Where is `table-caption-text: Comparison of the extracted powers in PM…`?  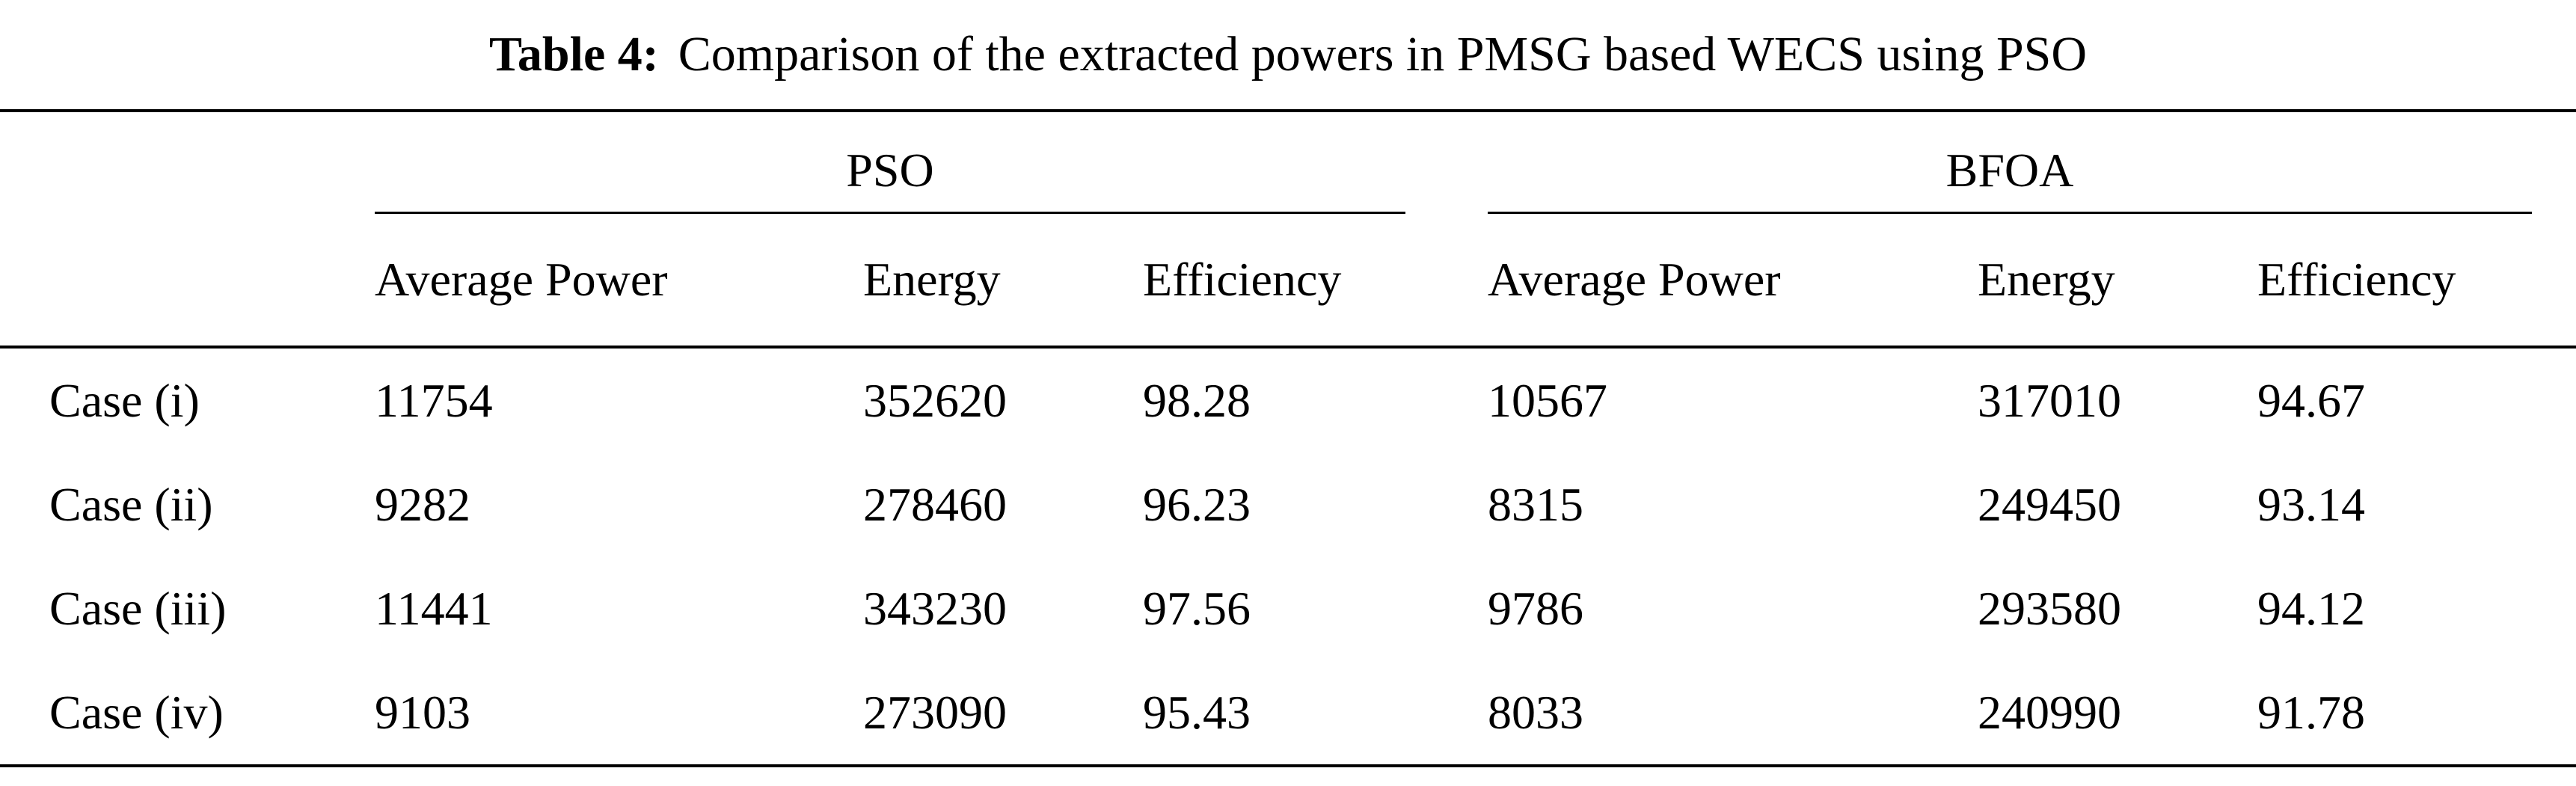
table-caption-text: Comparison of the extracted powers in PM… is located at coordinates (1383, 54).